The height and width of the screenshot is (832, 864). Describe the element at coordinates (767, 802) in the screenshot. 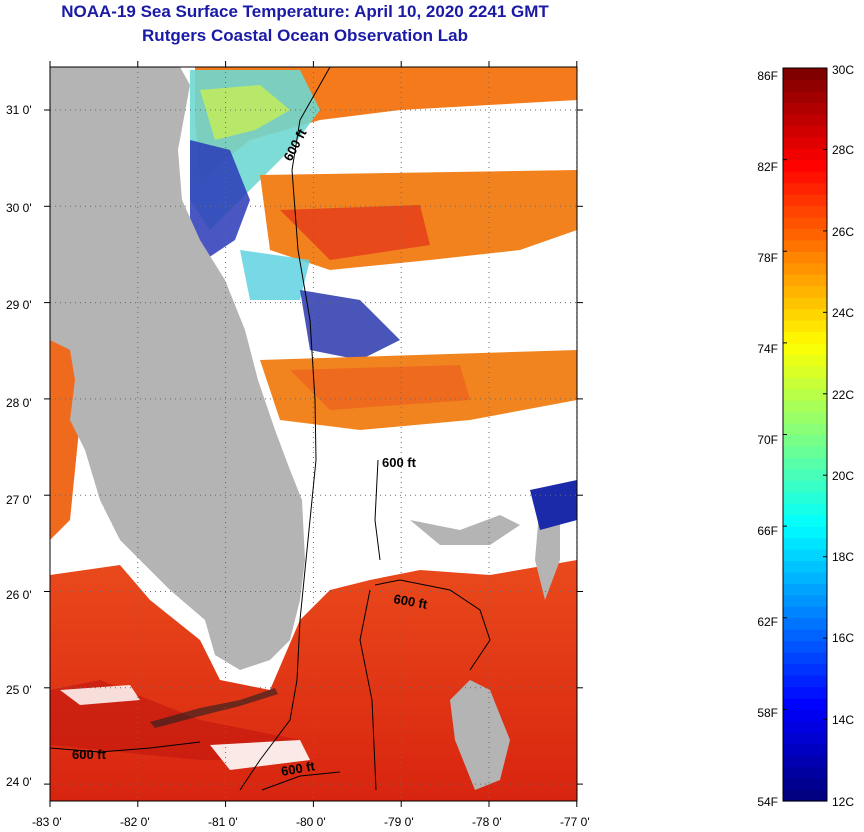

I see `f-label: 54F` at that location.